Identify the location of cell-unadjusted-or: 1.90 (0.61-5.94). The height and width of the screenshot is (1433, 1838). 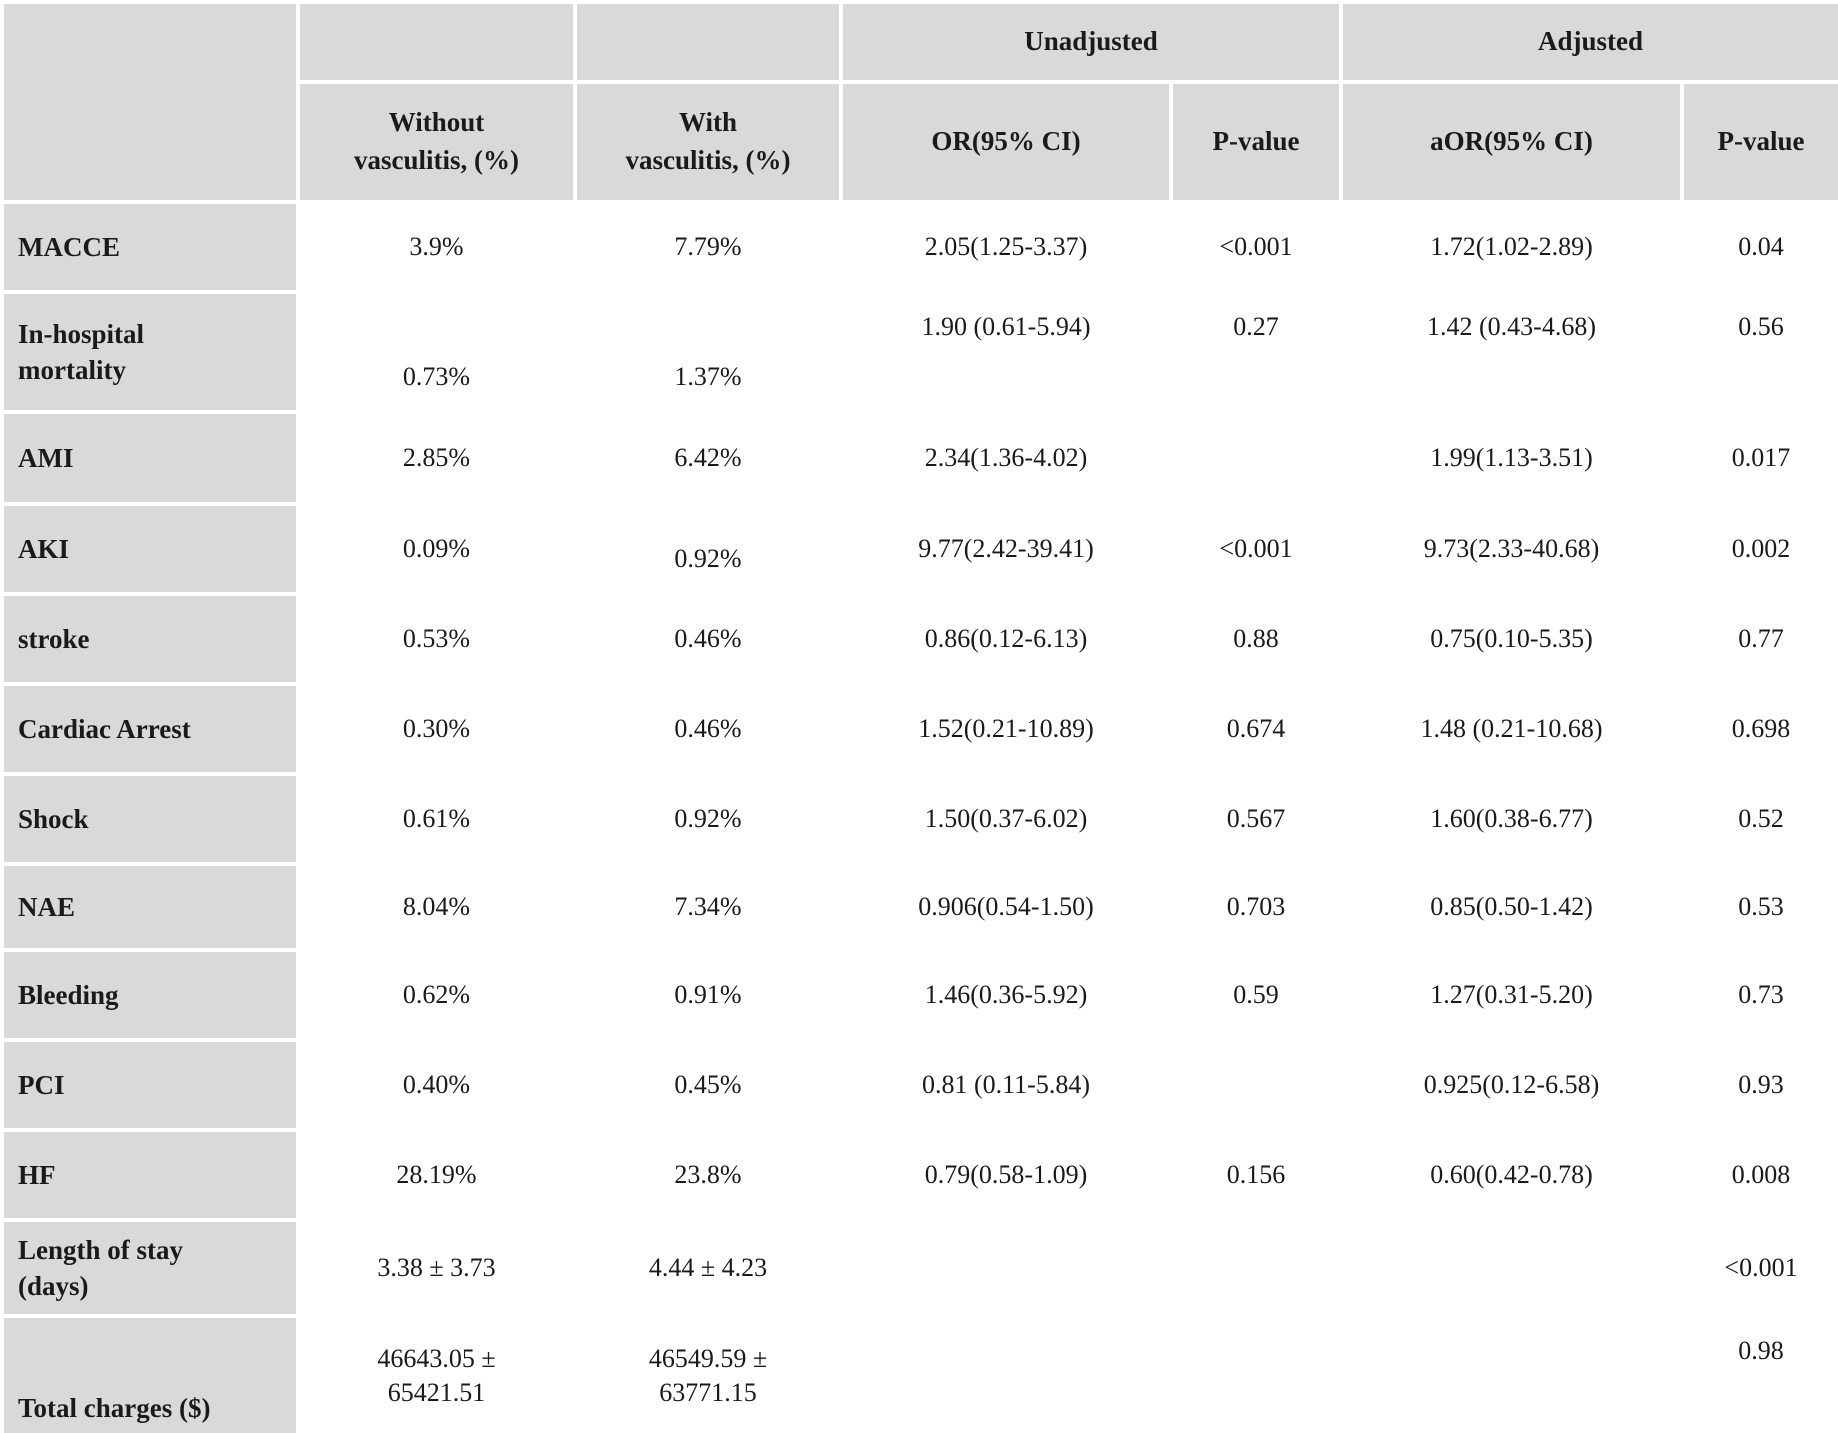
(1006, 352).